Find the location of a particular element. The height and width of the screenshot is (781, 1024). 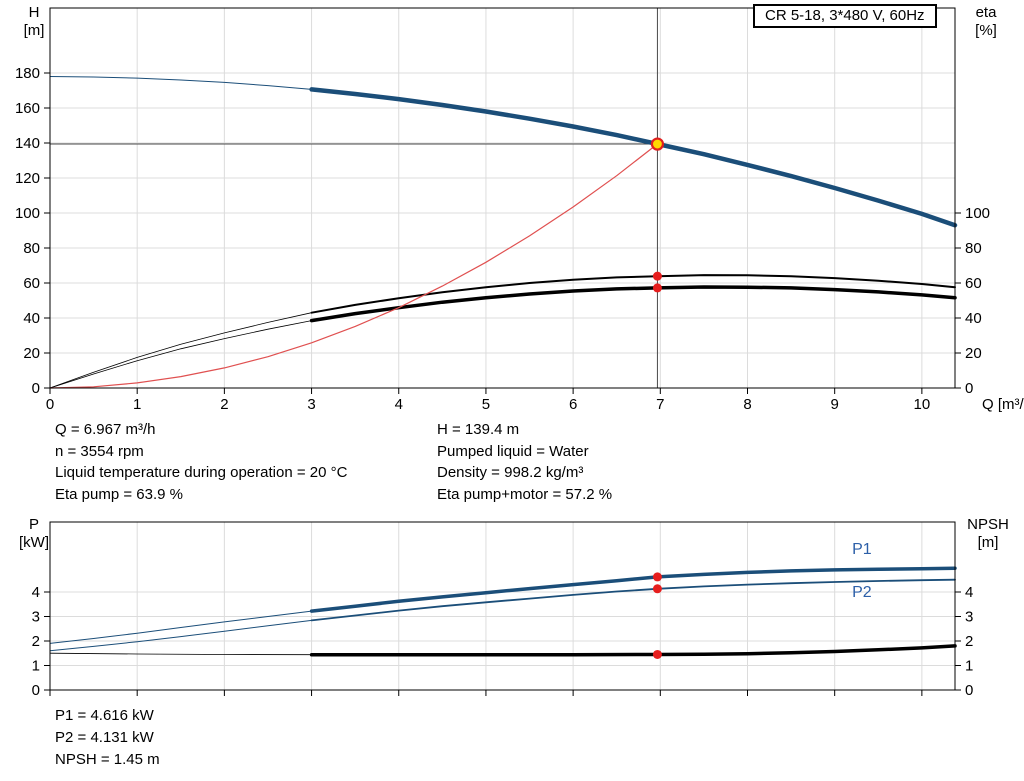

y-tick-label-right: 60 is located at coordinates (973, 283).